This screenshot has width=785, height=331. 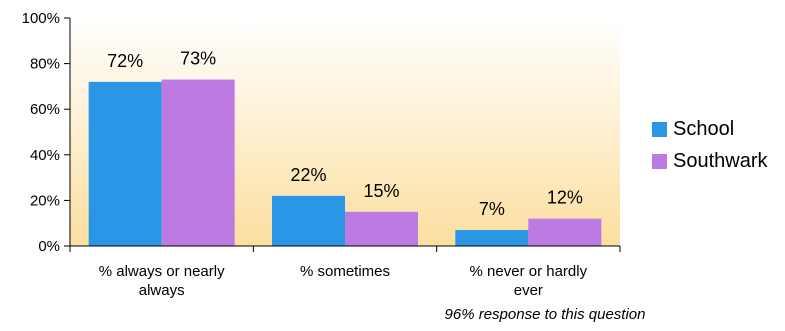 What do you see at coordinates (545, 314) in the screenshot?
I see `response-note: 96% response to this question` at bounding box center [545, 314].